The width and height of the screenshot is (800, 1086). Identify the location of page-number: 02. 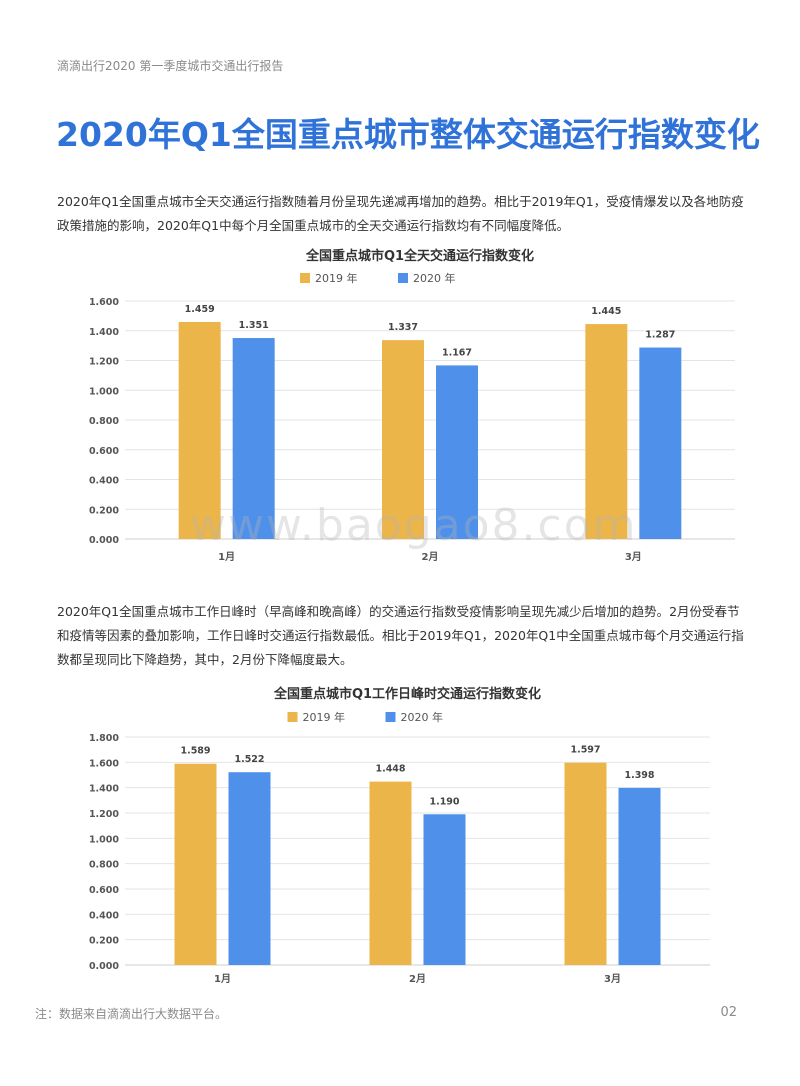
(728, 1012).